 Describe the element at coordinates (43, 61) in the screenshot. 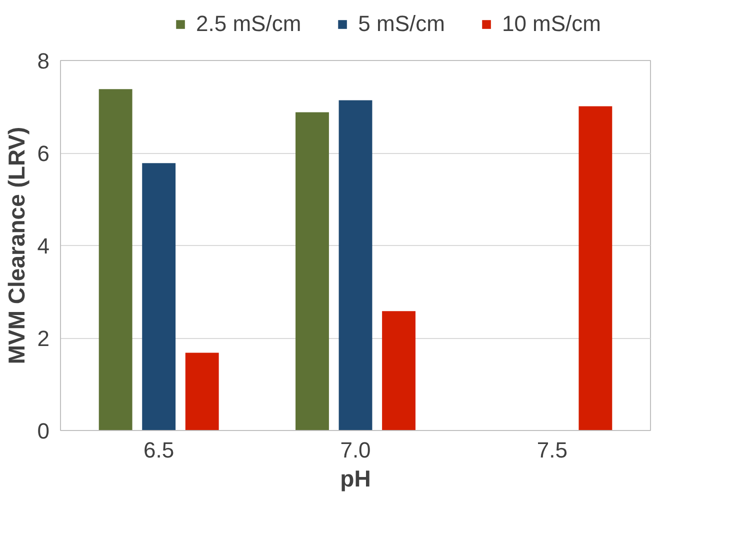

I see `y-tick-label: 8` at that location.